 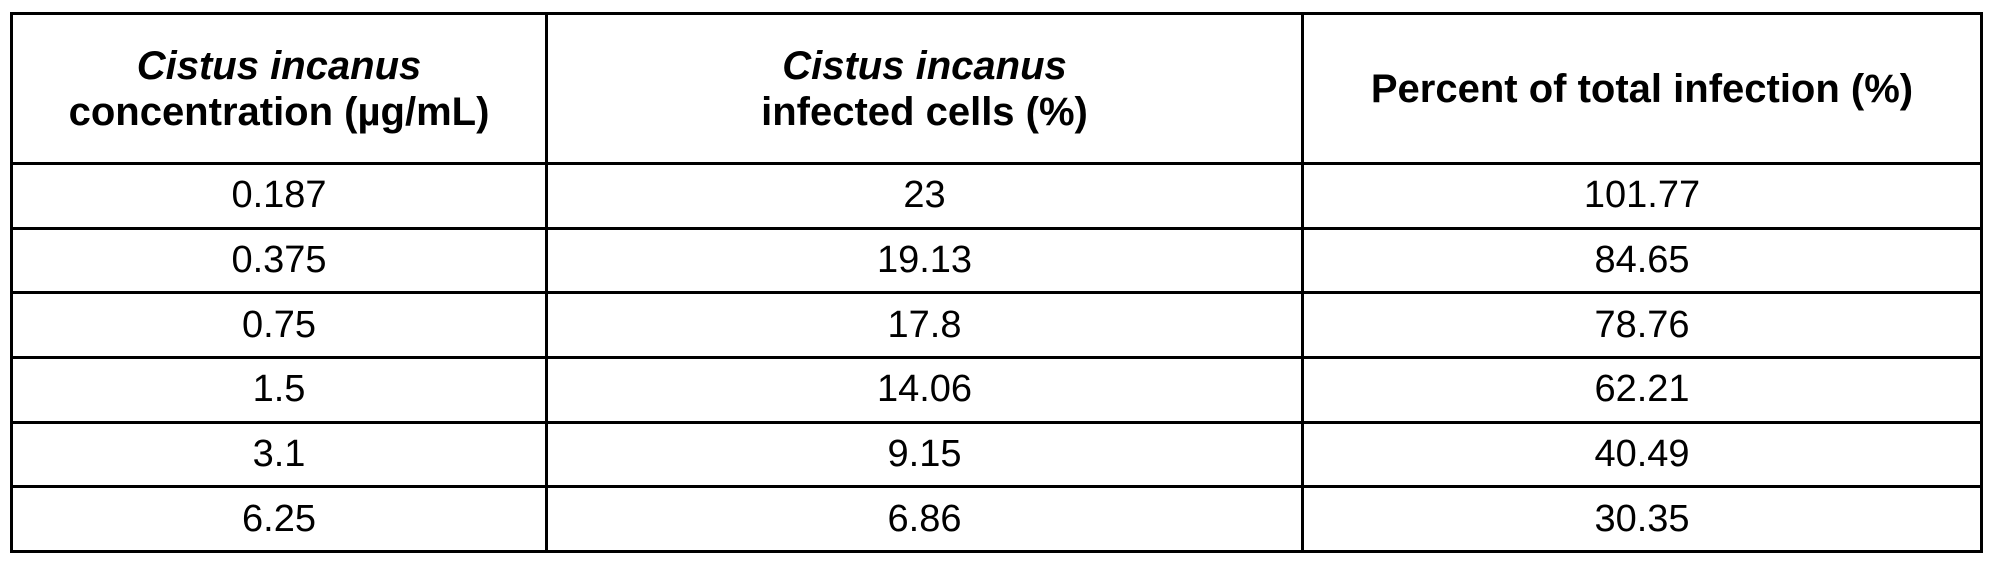 What do you see at coordinates (1642, 389) in the screenshot?
I see `cell-percent-total: 62.21` at bounding box center [1642, 389].